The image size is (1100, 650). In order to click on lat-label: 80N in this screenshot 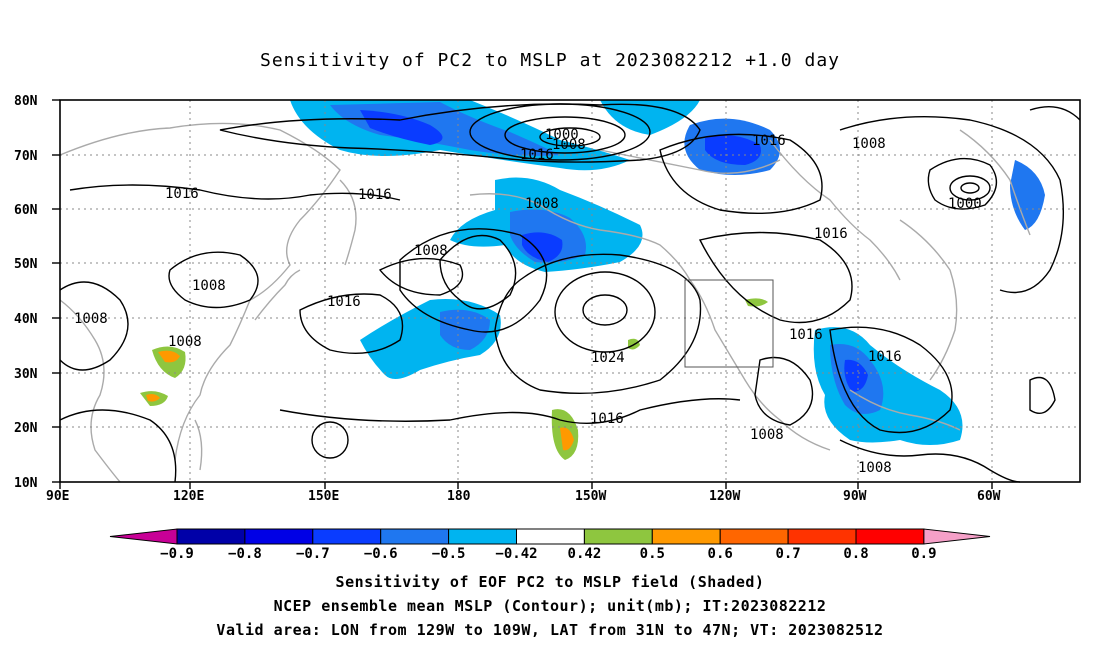, I will do `click(26, 101)`.